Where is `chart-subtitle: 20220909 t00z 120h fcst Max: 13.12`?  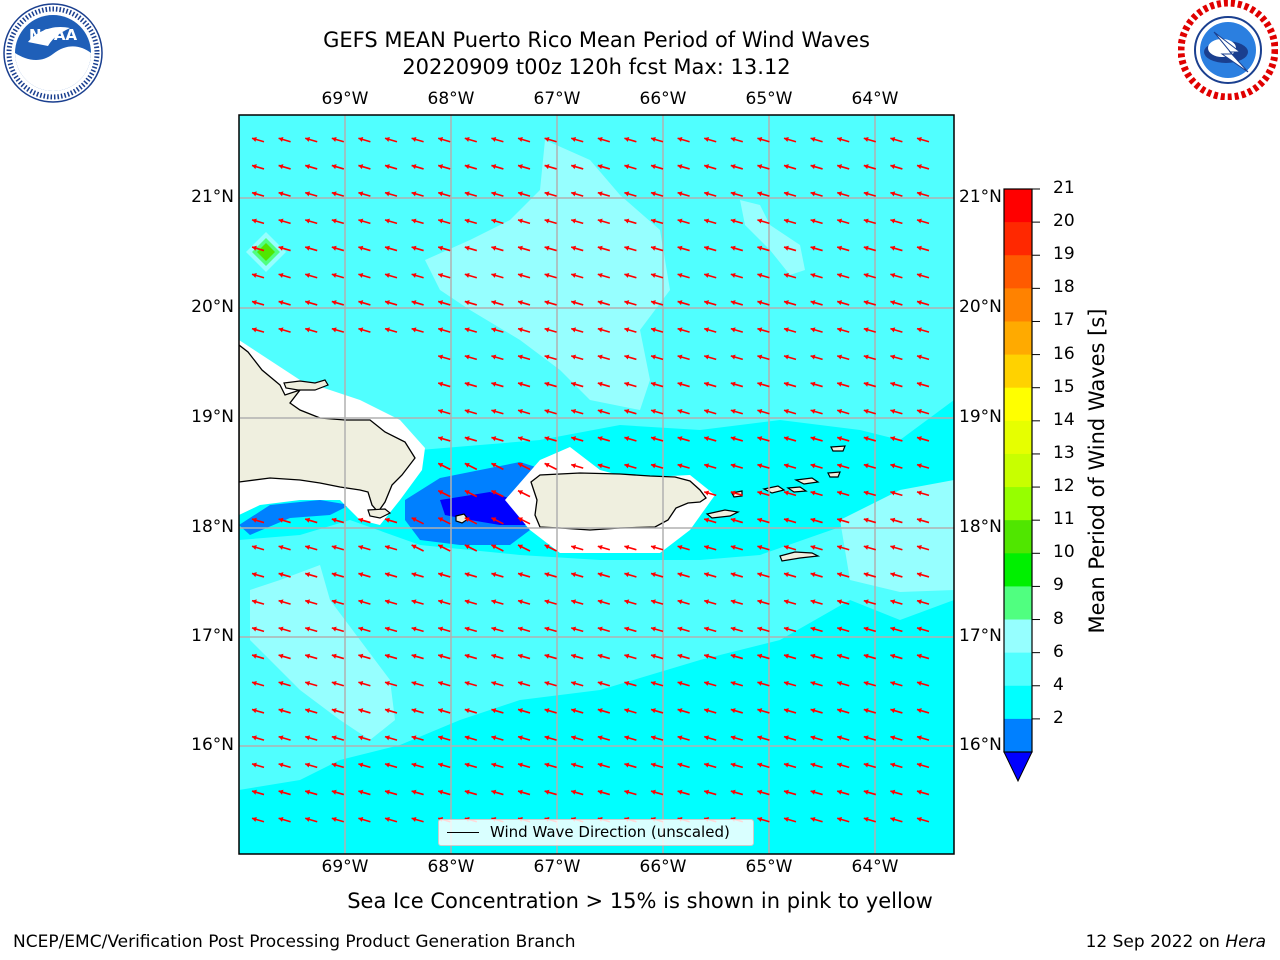 chart-subtitle: 20220909 t00z 120h fcst Max: 13.12 is located at coordinates (596, 67).